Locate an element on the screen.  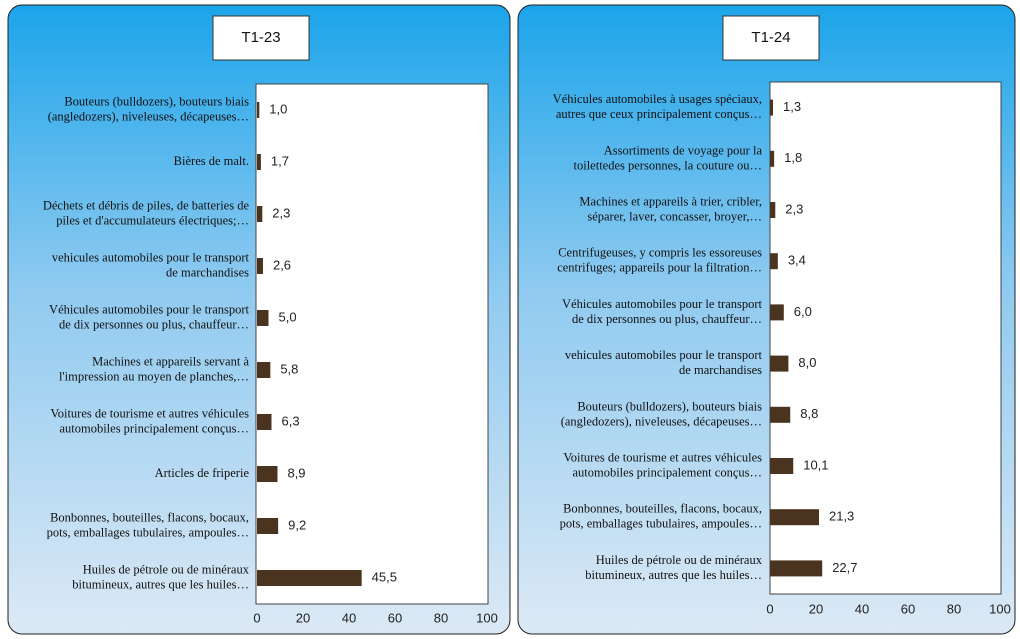
value-label: 1,8 is located at coordinates (793, 157).